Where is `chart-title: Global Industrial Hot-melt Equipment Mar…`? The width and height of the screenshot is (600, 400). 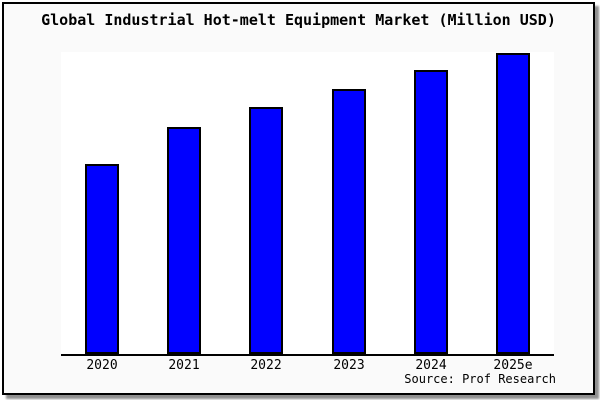
chart-title: Global Industrial Hot-melt Equipment Mar… is located at coordinates (298, 20).